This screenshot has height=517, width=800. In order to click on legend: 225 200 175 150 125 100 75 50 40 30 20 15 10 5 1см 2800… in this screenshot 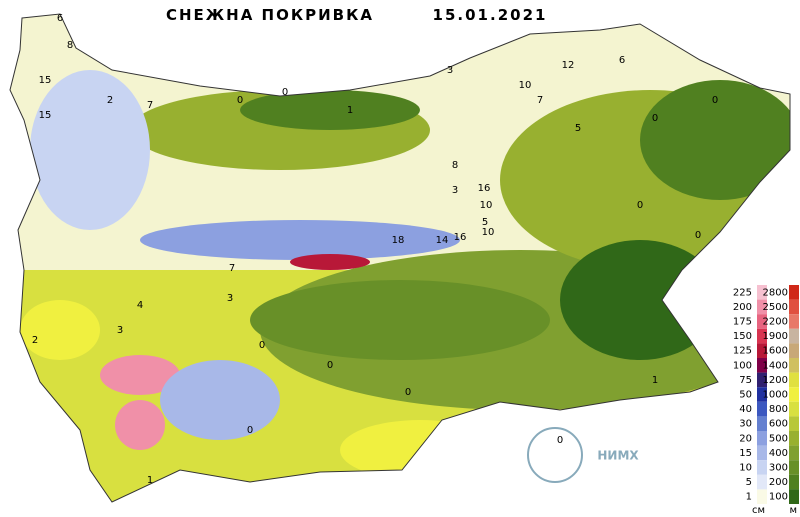, I will do `click(766, 400)`.